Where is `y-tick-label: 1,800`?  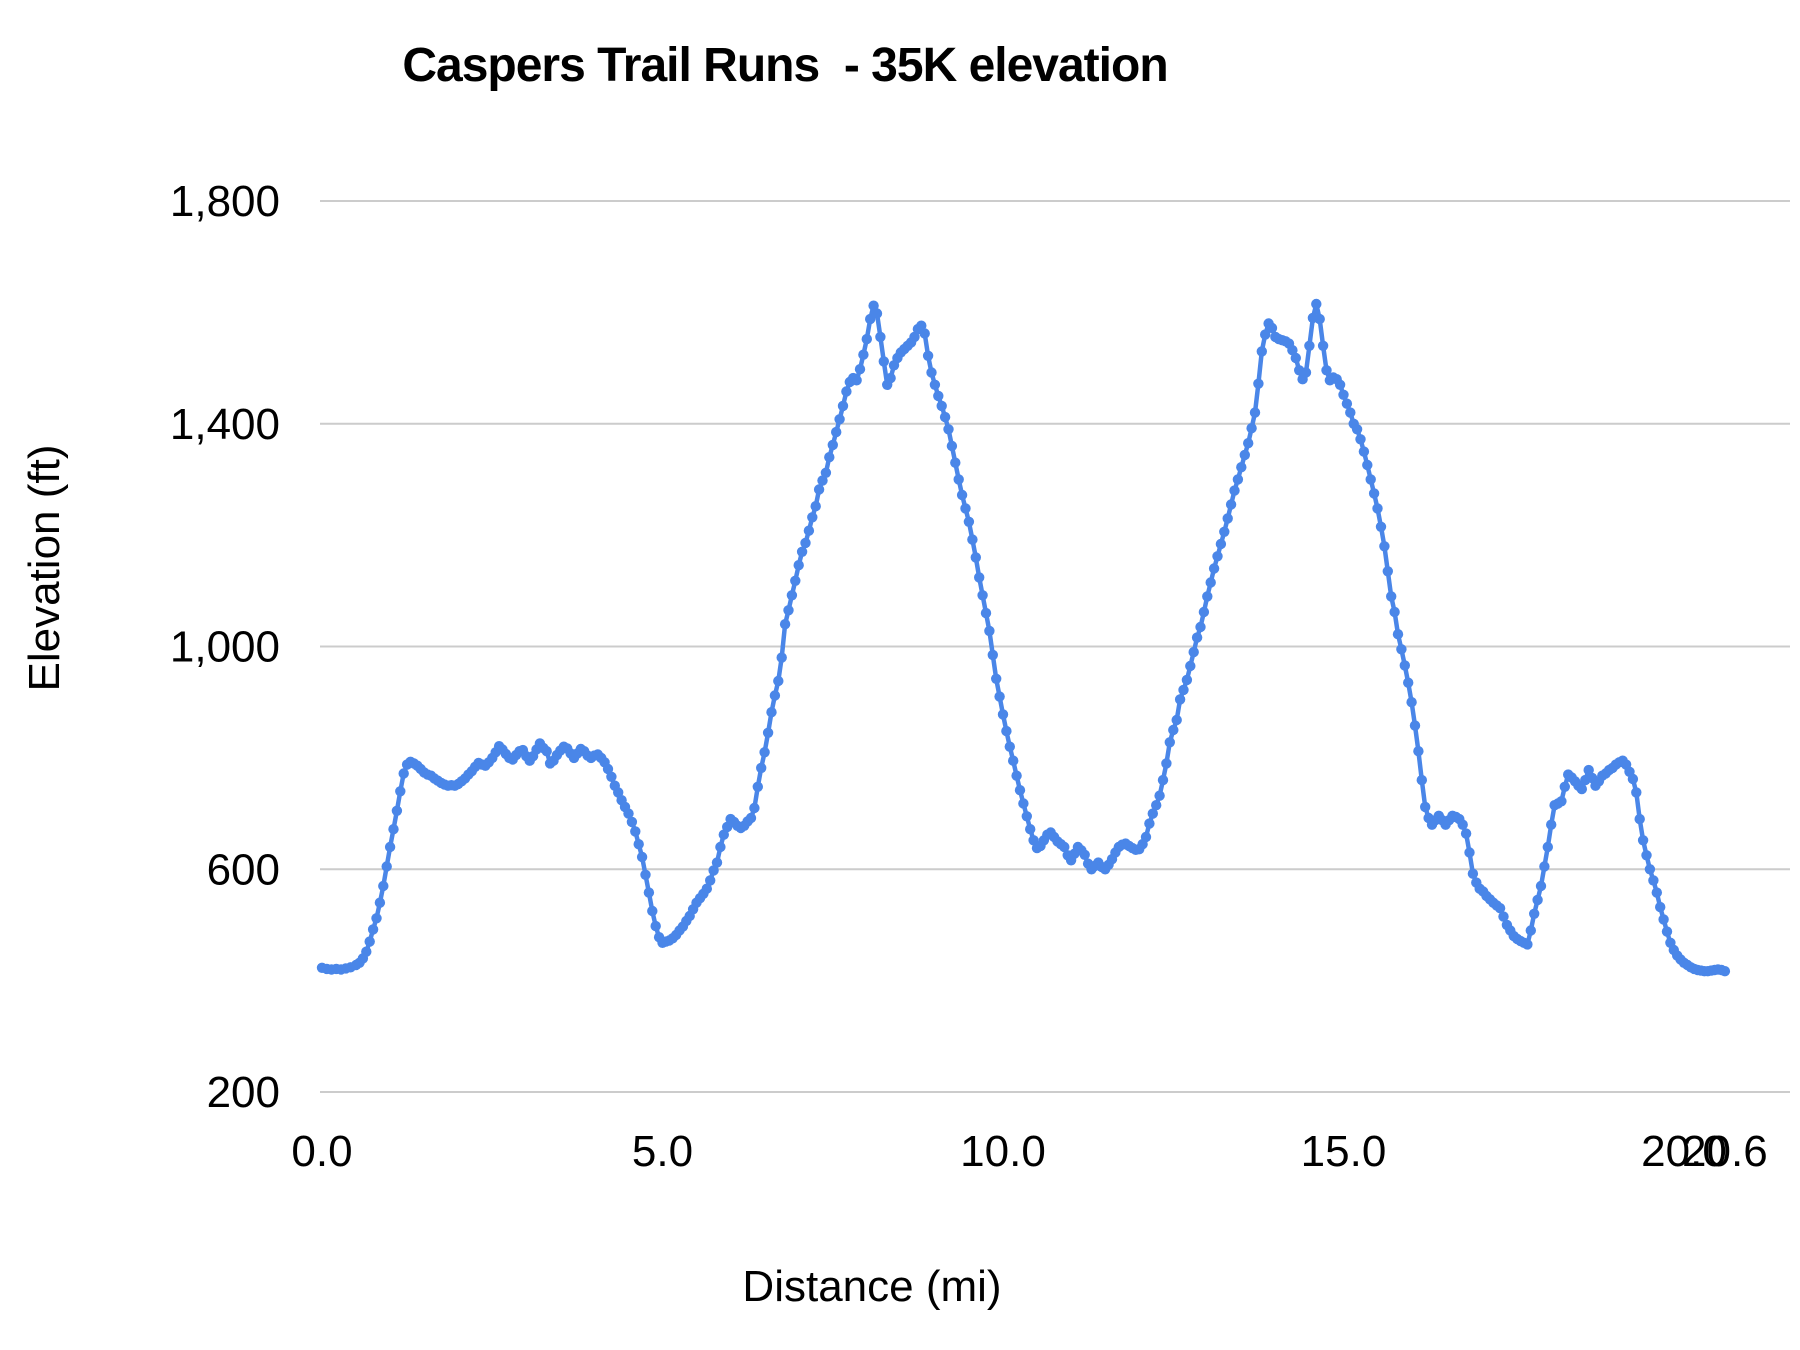 y-tick-label: 1,800 is located at coordinates (225, 201).